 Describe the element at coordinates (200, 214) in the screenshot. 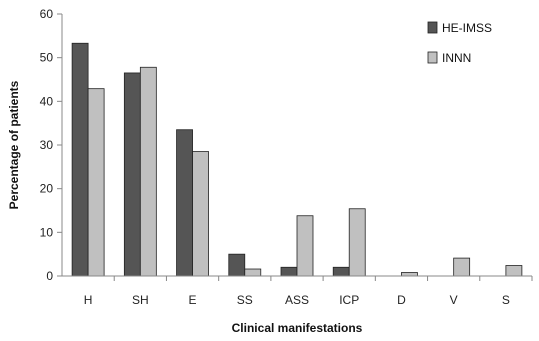

I see `bar-innn-e` at that location.